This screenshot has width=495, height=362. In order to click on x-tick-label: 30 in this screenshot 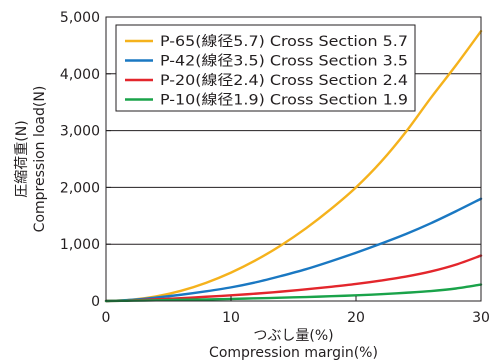, I will do `click(481, 318)`.